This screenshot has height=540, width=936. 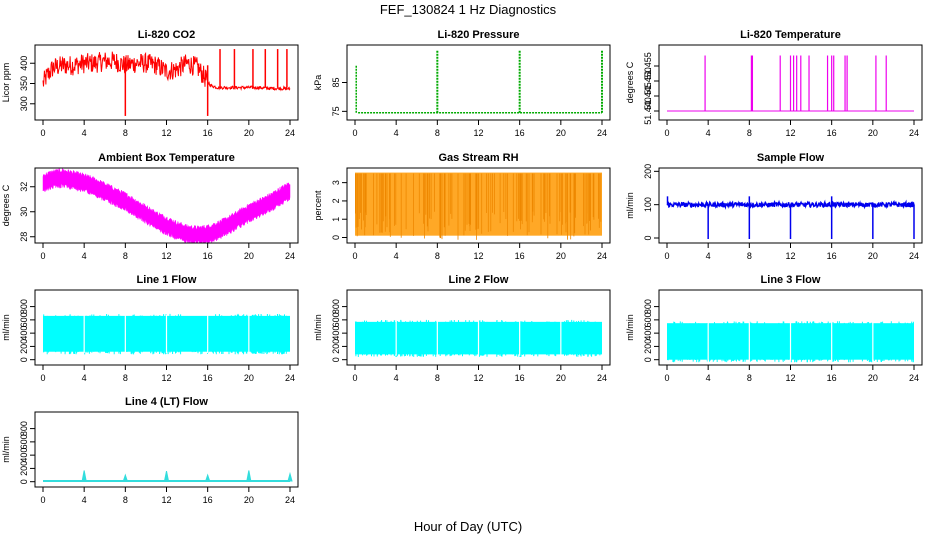 What do you see at coordinates (24, 83) in the screenshot?
I see `y-tick-label: 350` at bounding box center [24, 83].